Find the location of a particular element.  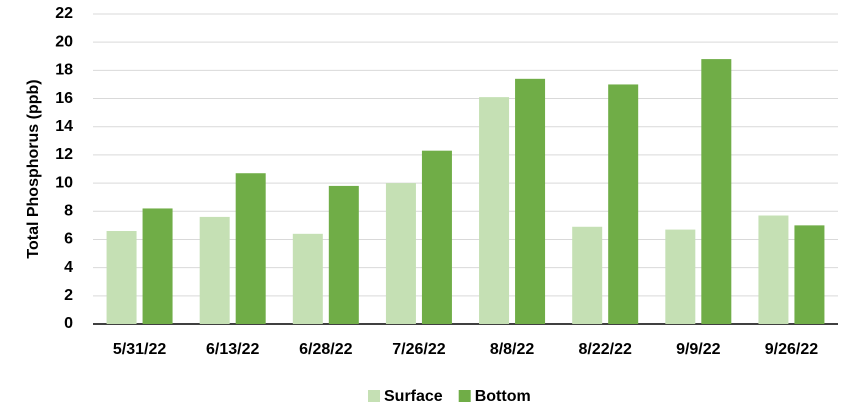

x-tick-label: 9/26/22 is located at coordinates (791, 349).